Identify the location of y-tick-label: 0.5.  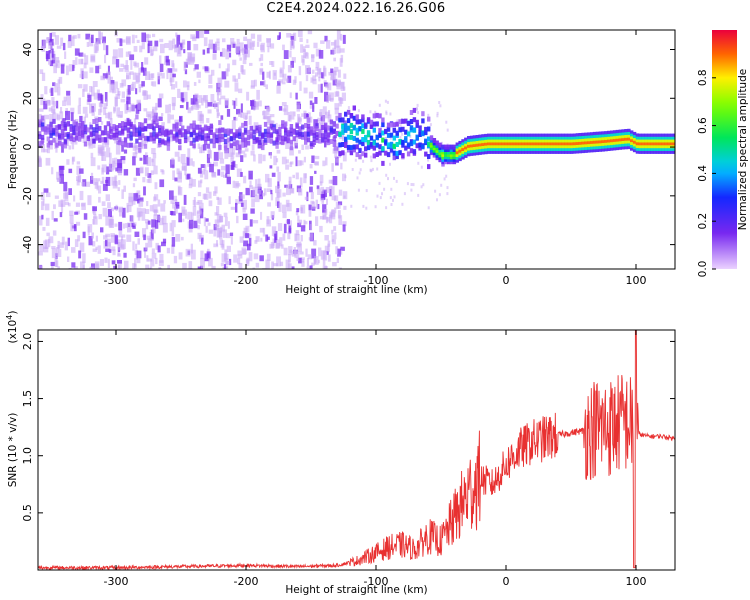
(27, 513).